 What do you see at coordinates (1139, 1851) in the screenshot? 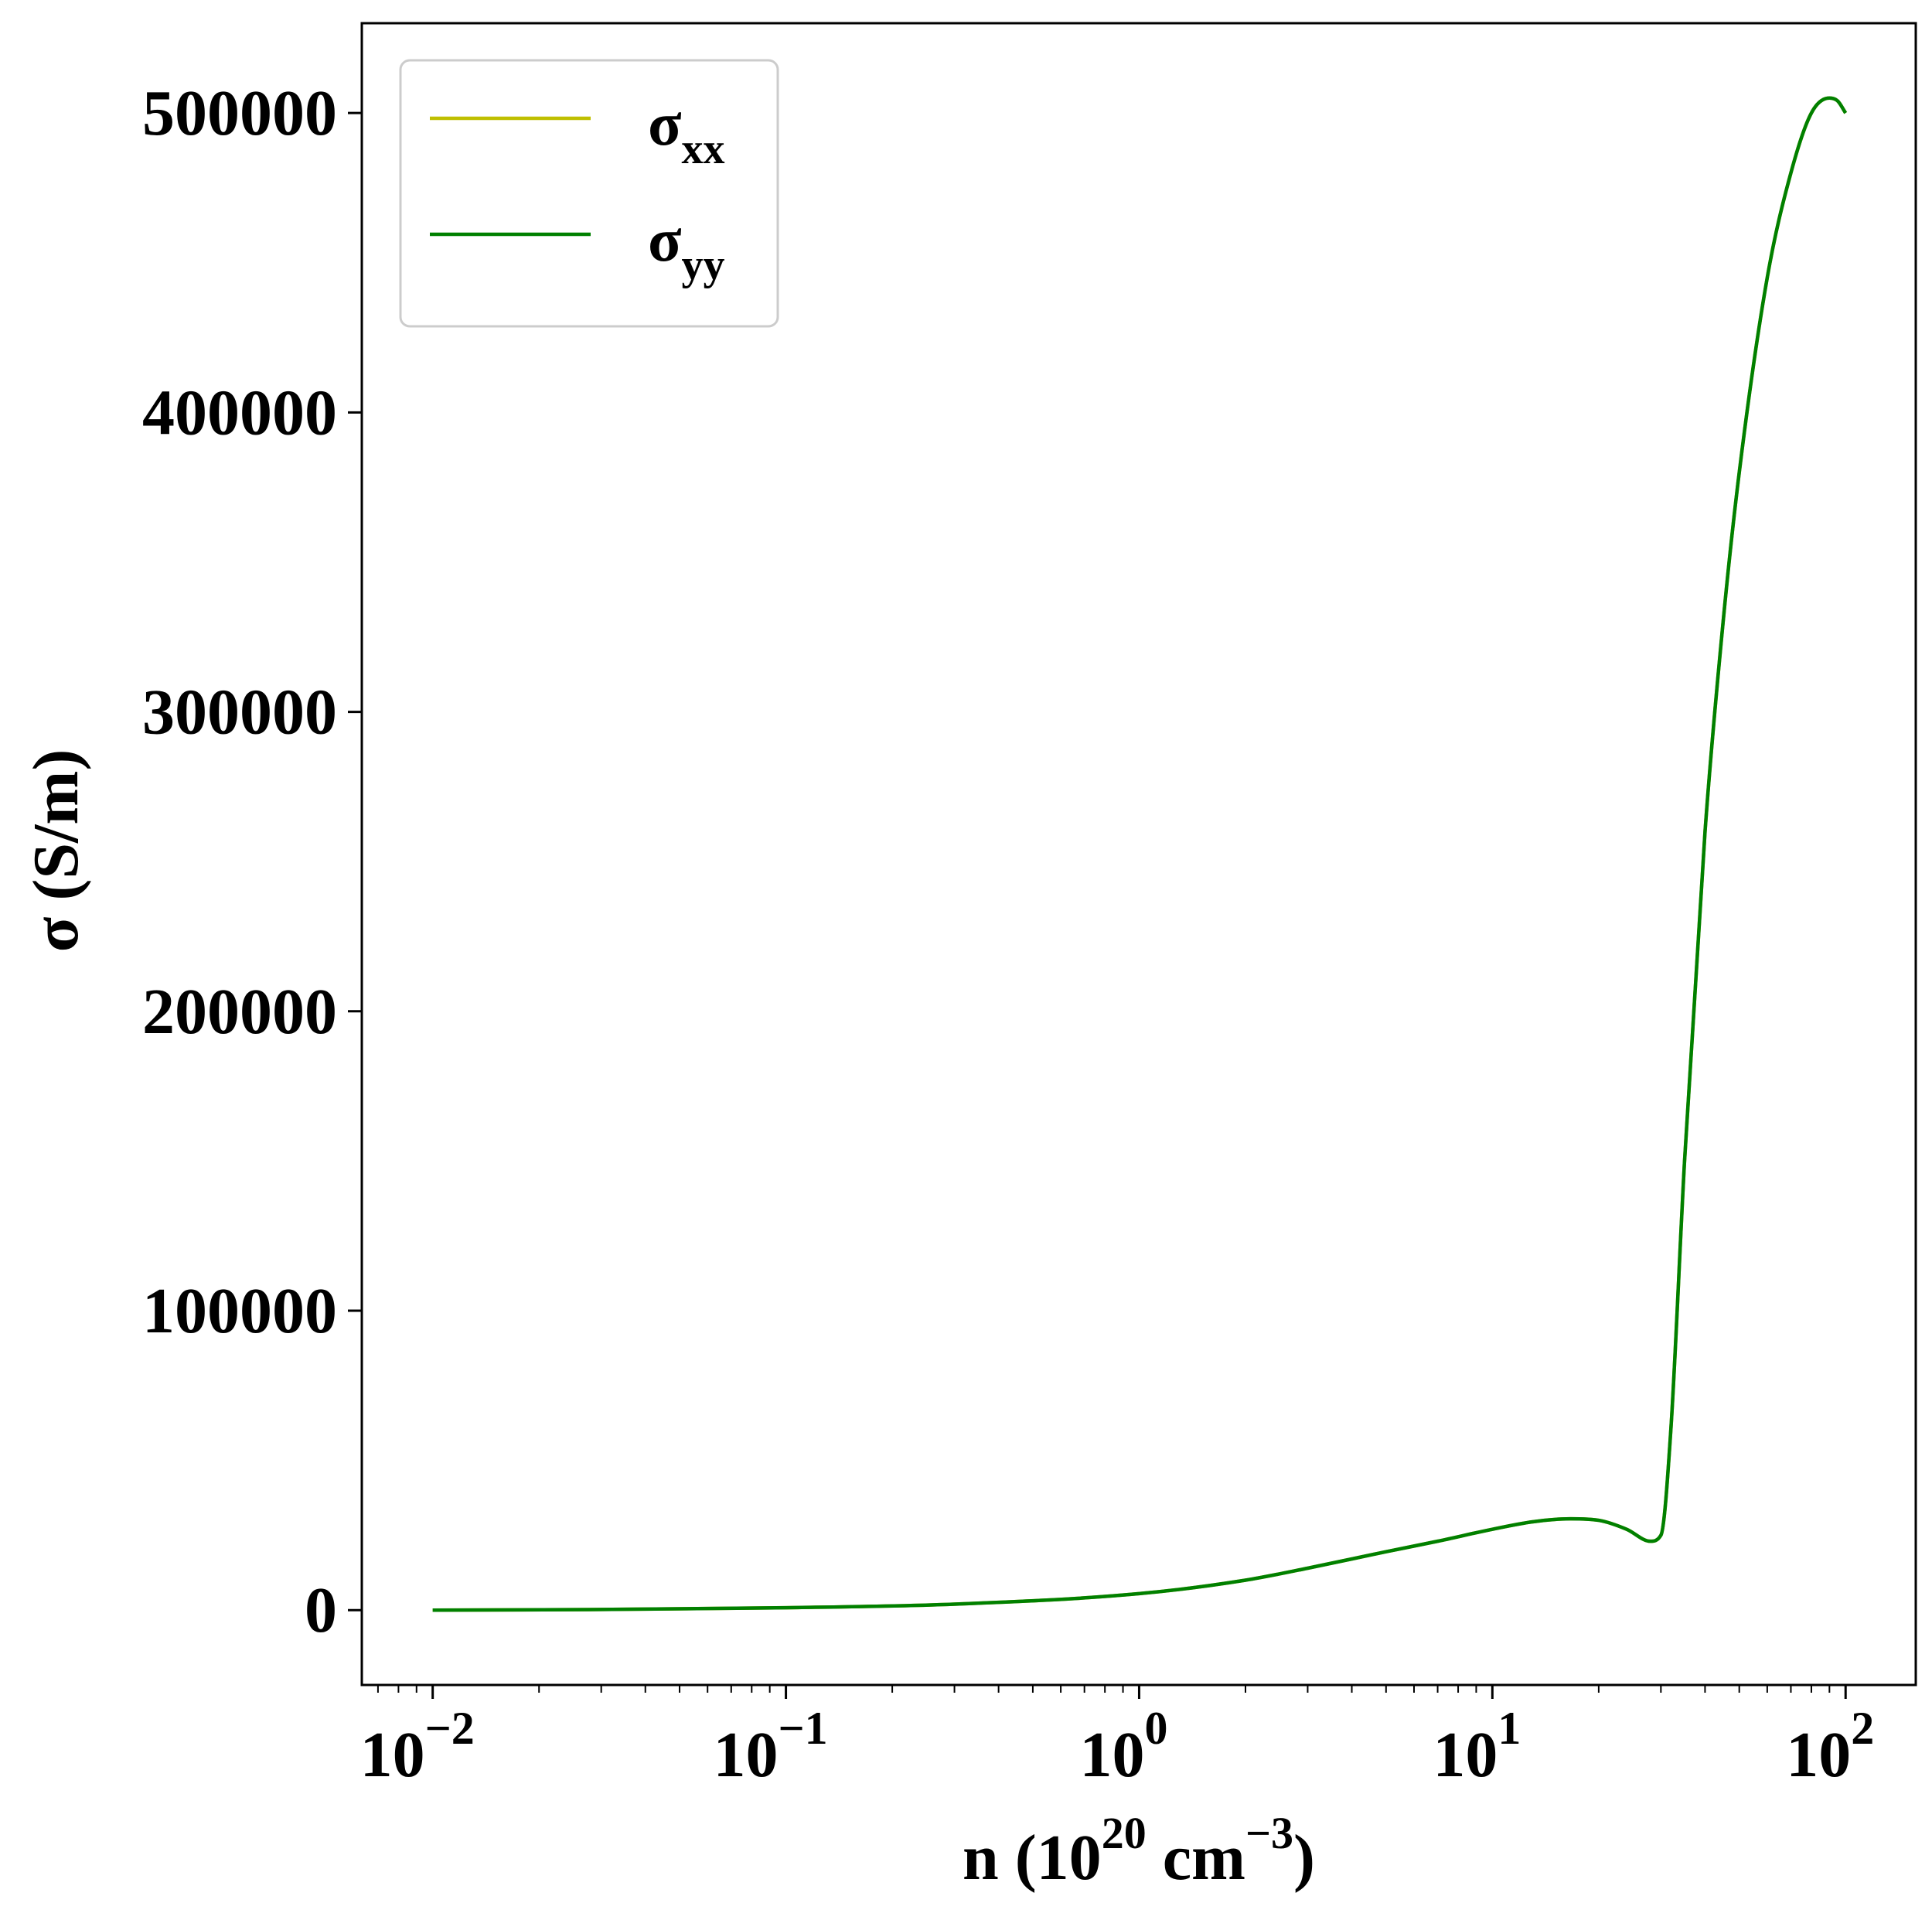
I see `x-axis-label: n (1020 cm−3)` at bounding box center [1139, 1851].